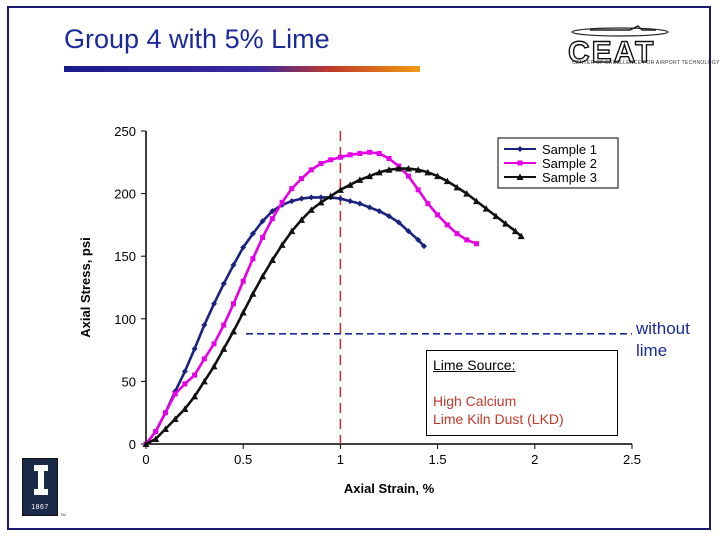  What do you see at coordinates (63, 514) in the screenshot?
I see `trademark-mark: TM` at bounding box center [63, 514].